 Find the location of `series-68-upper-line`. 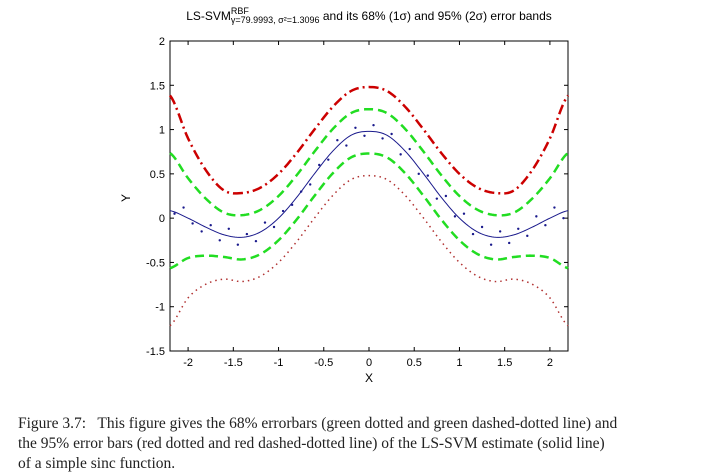

series-68-upper-line is located at coordinates (369, 162).